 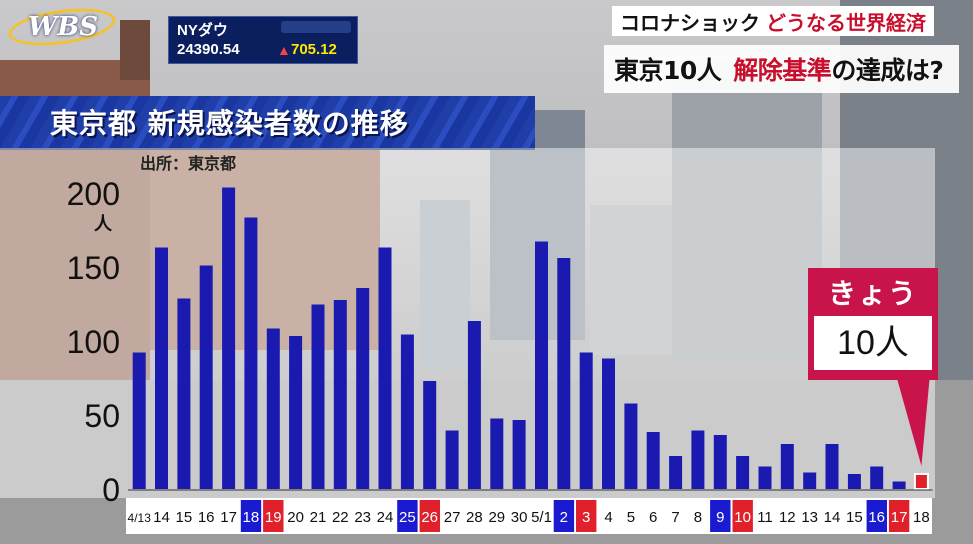 What do you see at coordinates (111, 490) in the screenshot?
I see `y-tick-label: 0` at bounding box center [111, 490].